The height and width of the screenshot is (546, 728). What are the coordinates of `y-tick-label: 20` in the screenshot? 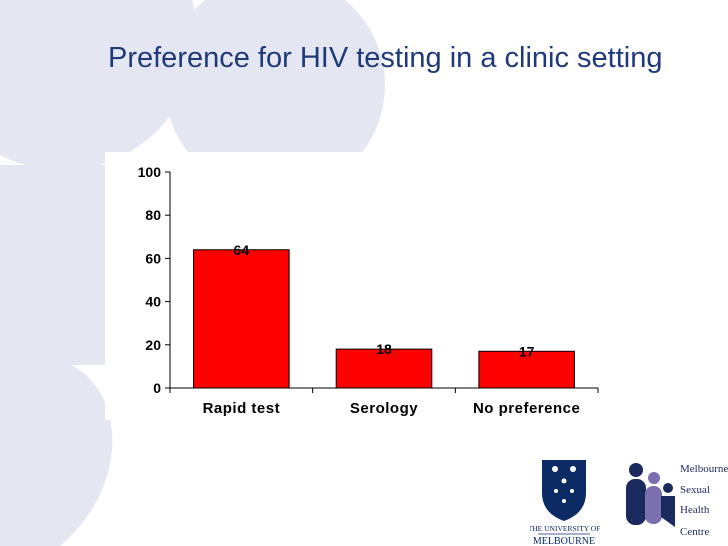 It's located at (153, 345).